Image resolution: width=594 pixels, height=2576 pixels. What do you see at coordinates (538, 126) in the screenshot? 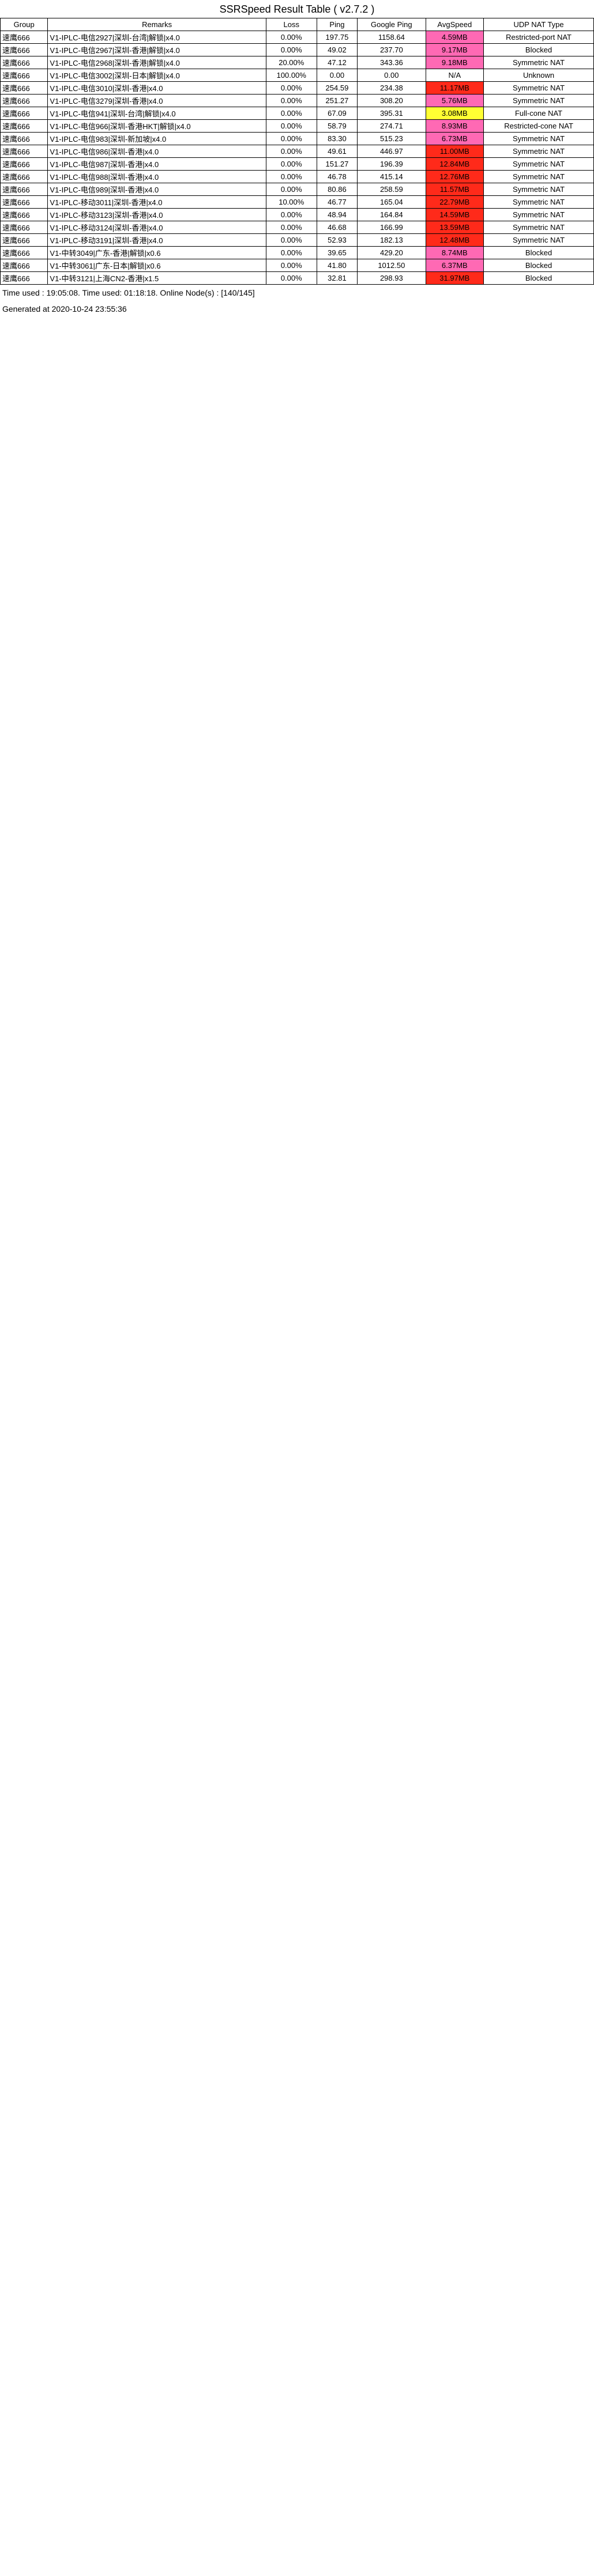
I see `cell-udp-nat: Restricted-cone NAT` at bounding box center [538, 126].